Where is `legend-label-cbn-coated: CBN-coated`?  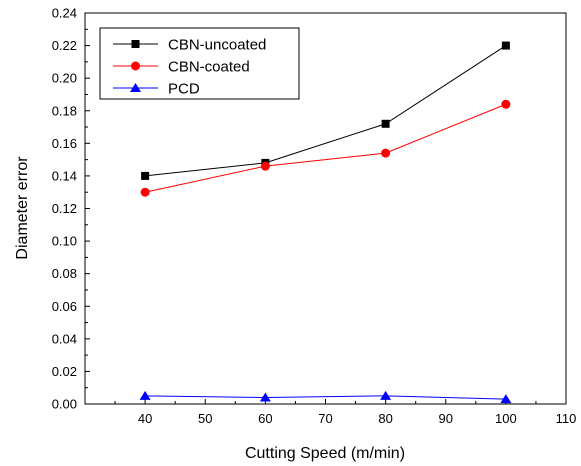 legend-label-cbn-coated: CBN-coated is located at coordinates (209, 67).